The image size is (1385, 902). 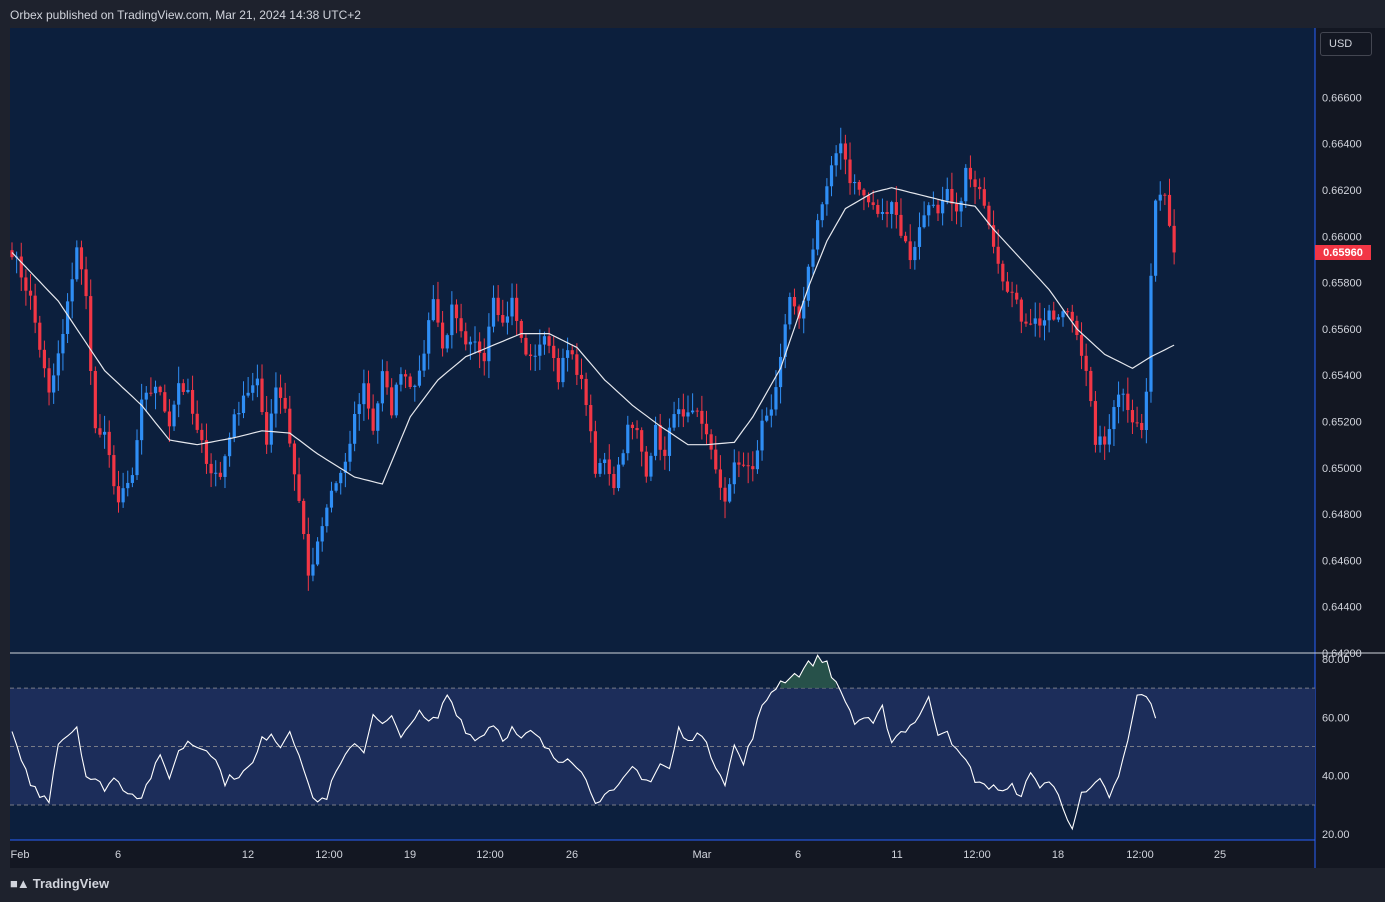 I want to click on price-tick-label: 0.66400, so click(x=1342, y=145).